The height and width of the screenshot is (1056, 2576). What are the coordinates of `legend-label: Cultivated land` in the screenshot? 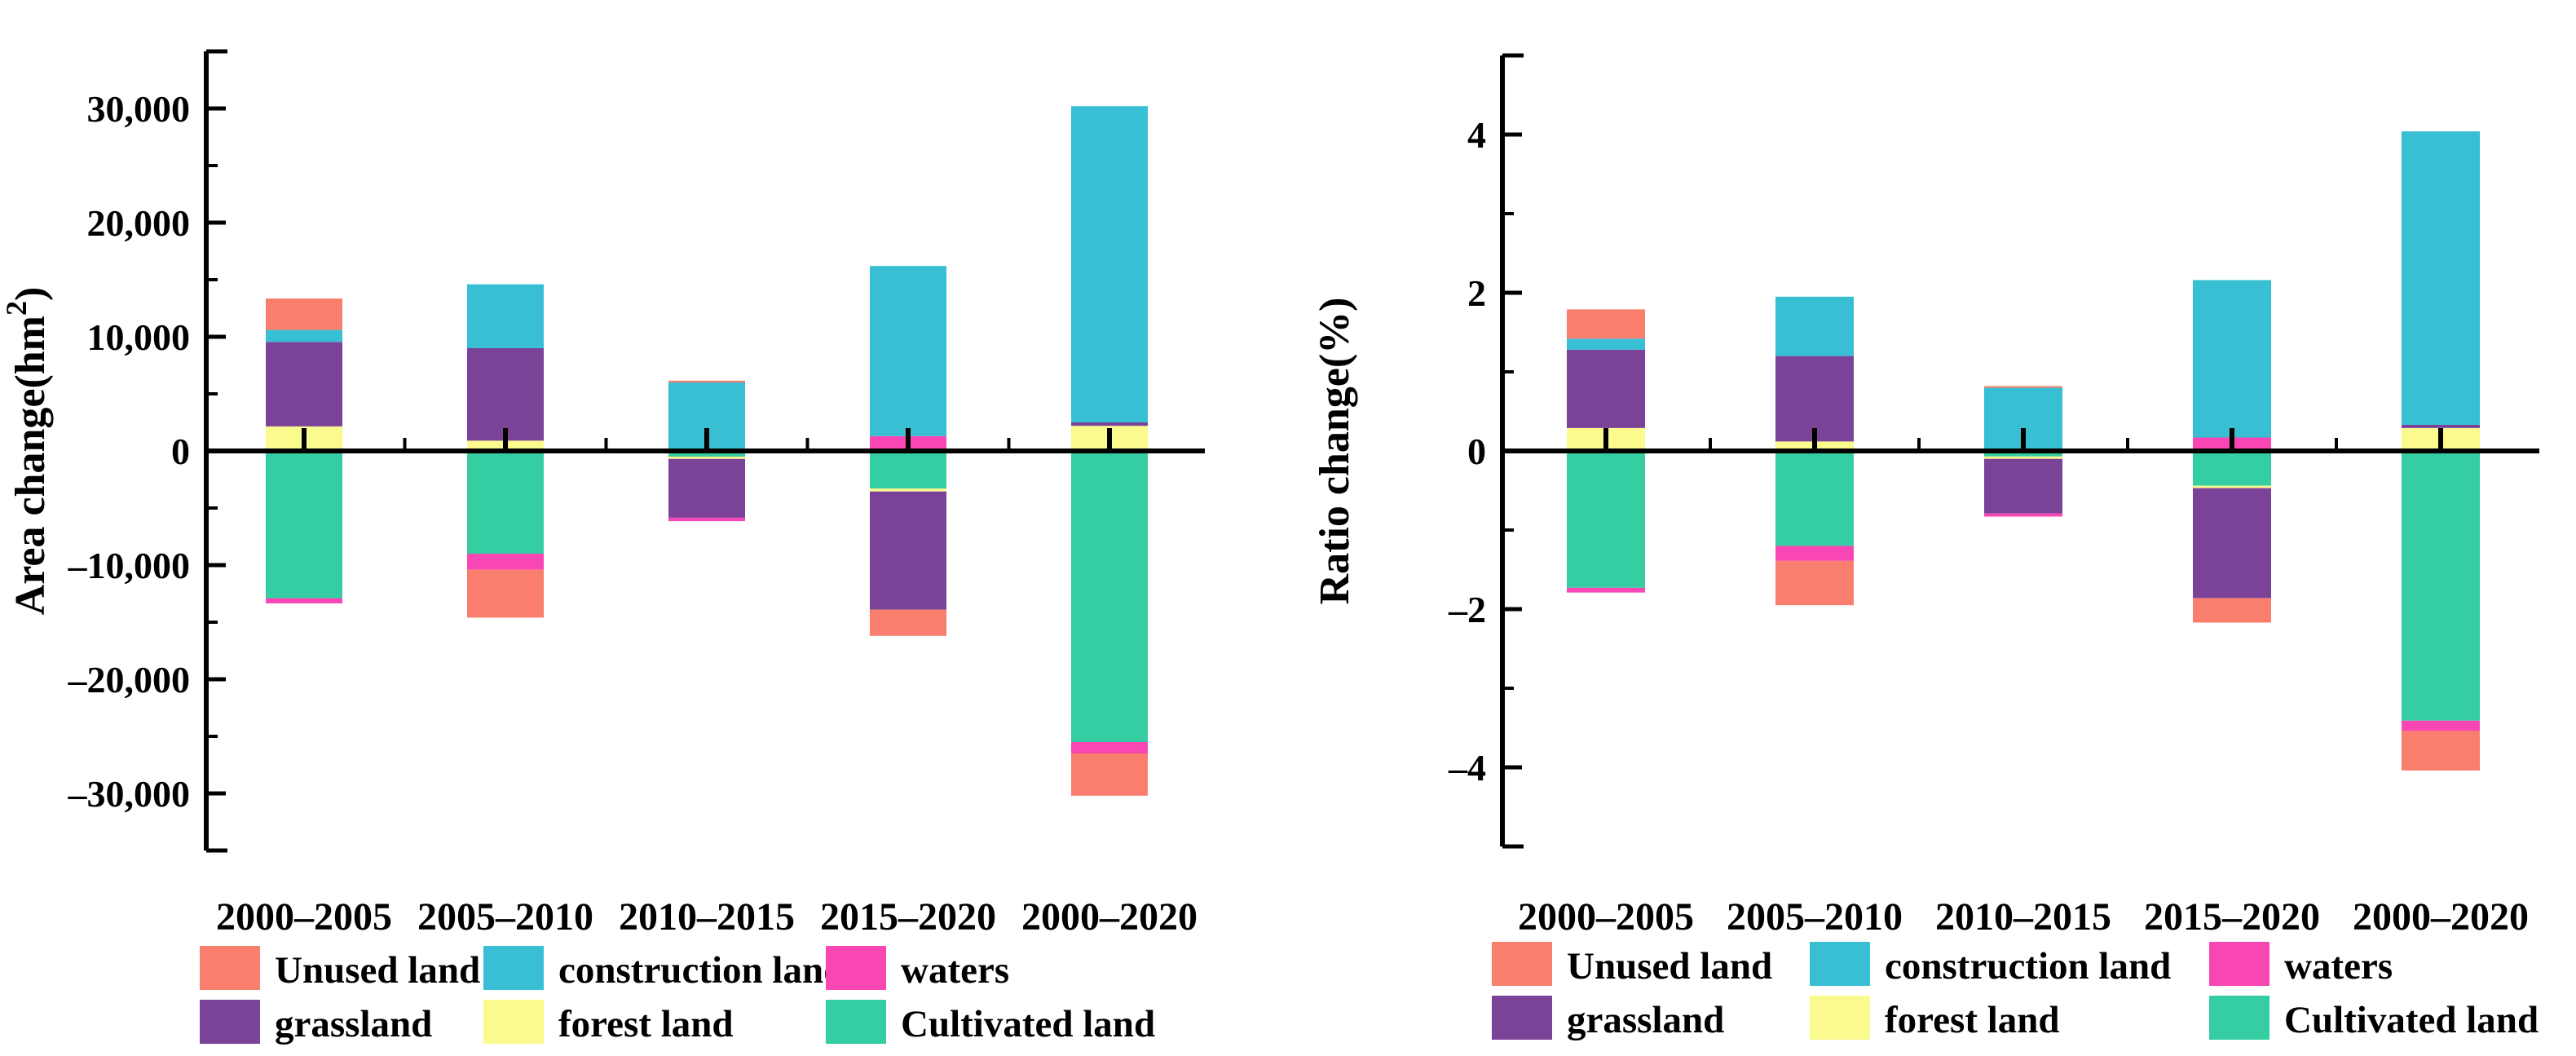 It's located at (1028, 1024).